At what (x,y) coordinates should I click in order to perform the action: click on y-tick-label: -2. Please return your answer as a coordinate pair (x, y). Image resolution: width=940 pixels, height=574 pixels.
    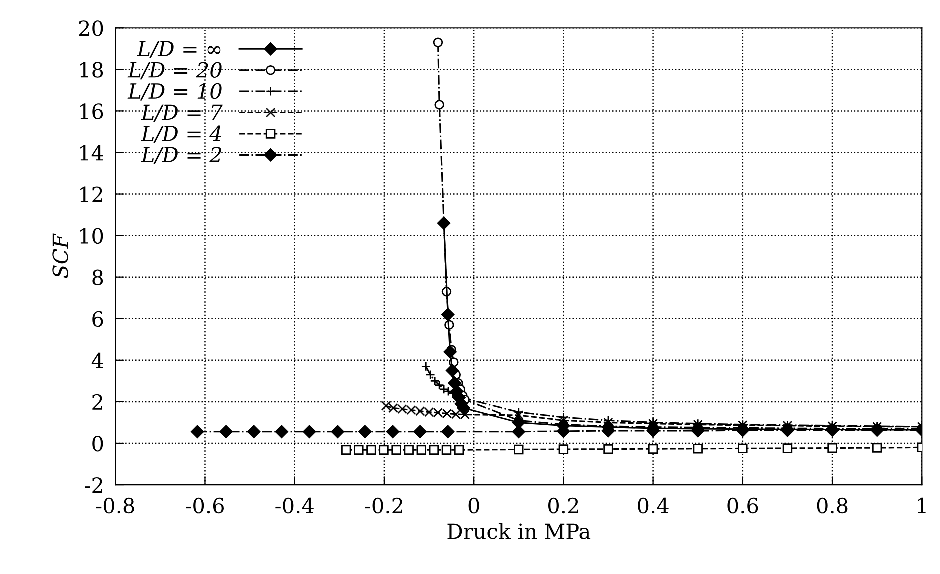
    Looking at the image, I should click on (93, 485).